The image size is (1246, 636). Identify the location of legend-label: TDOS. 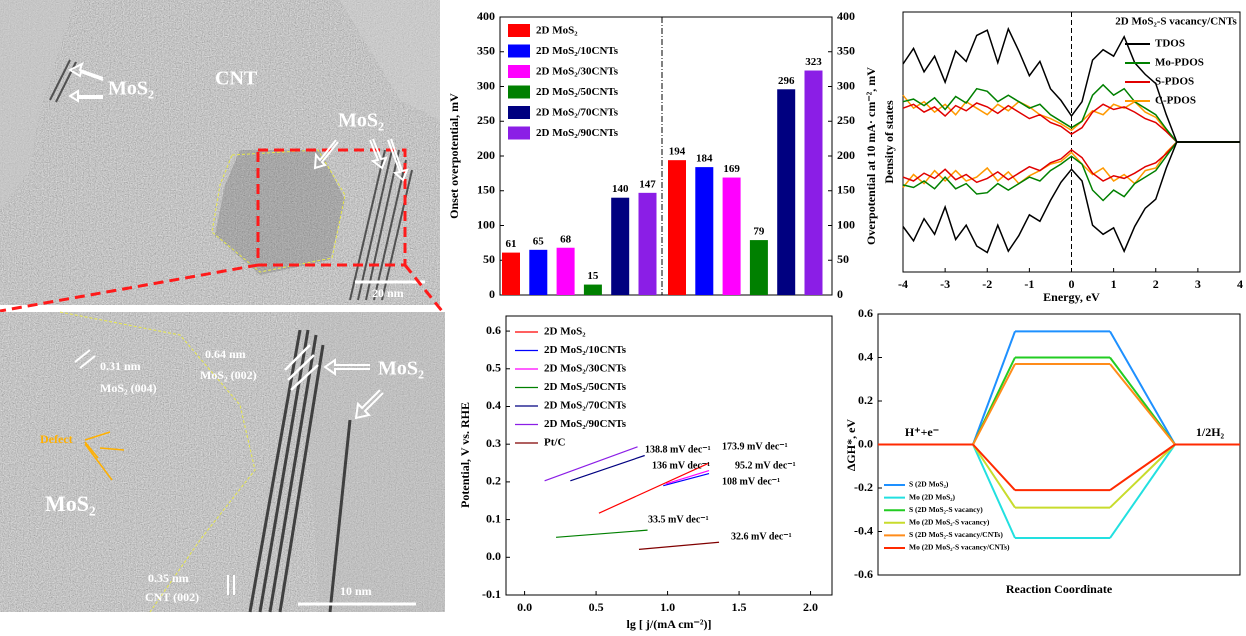
(1170, 44).